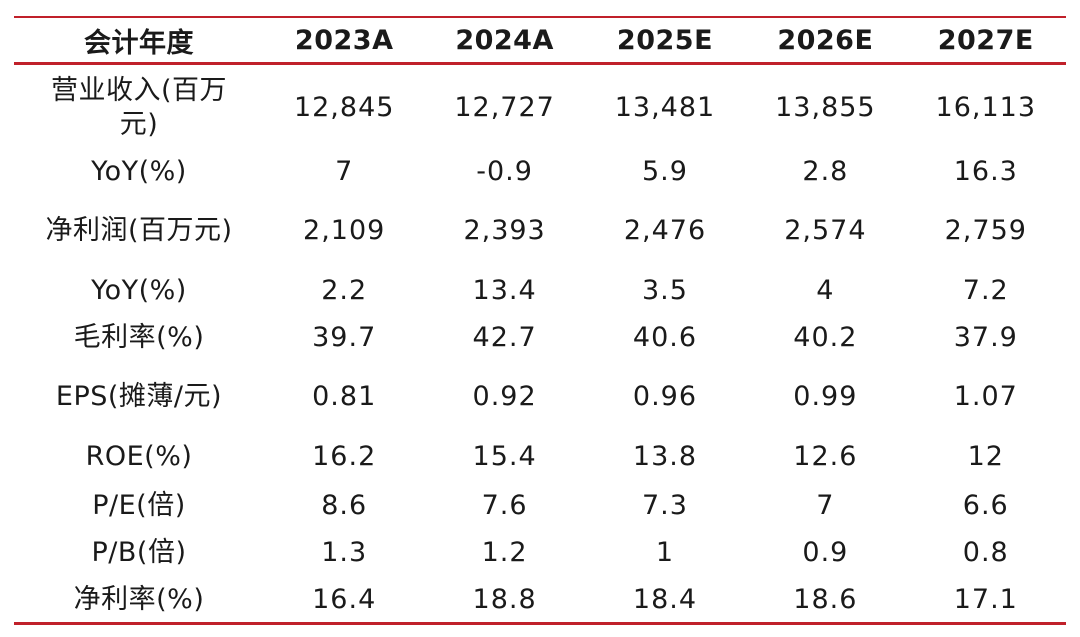  Describe the element at coordinates (344, 40) in the screenshot. I see `header-2023a: 2023A` at that location.